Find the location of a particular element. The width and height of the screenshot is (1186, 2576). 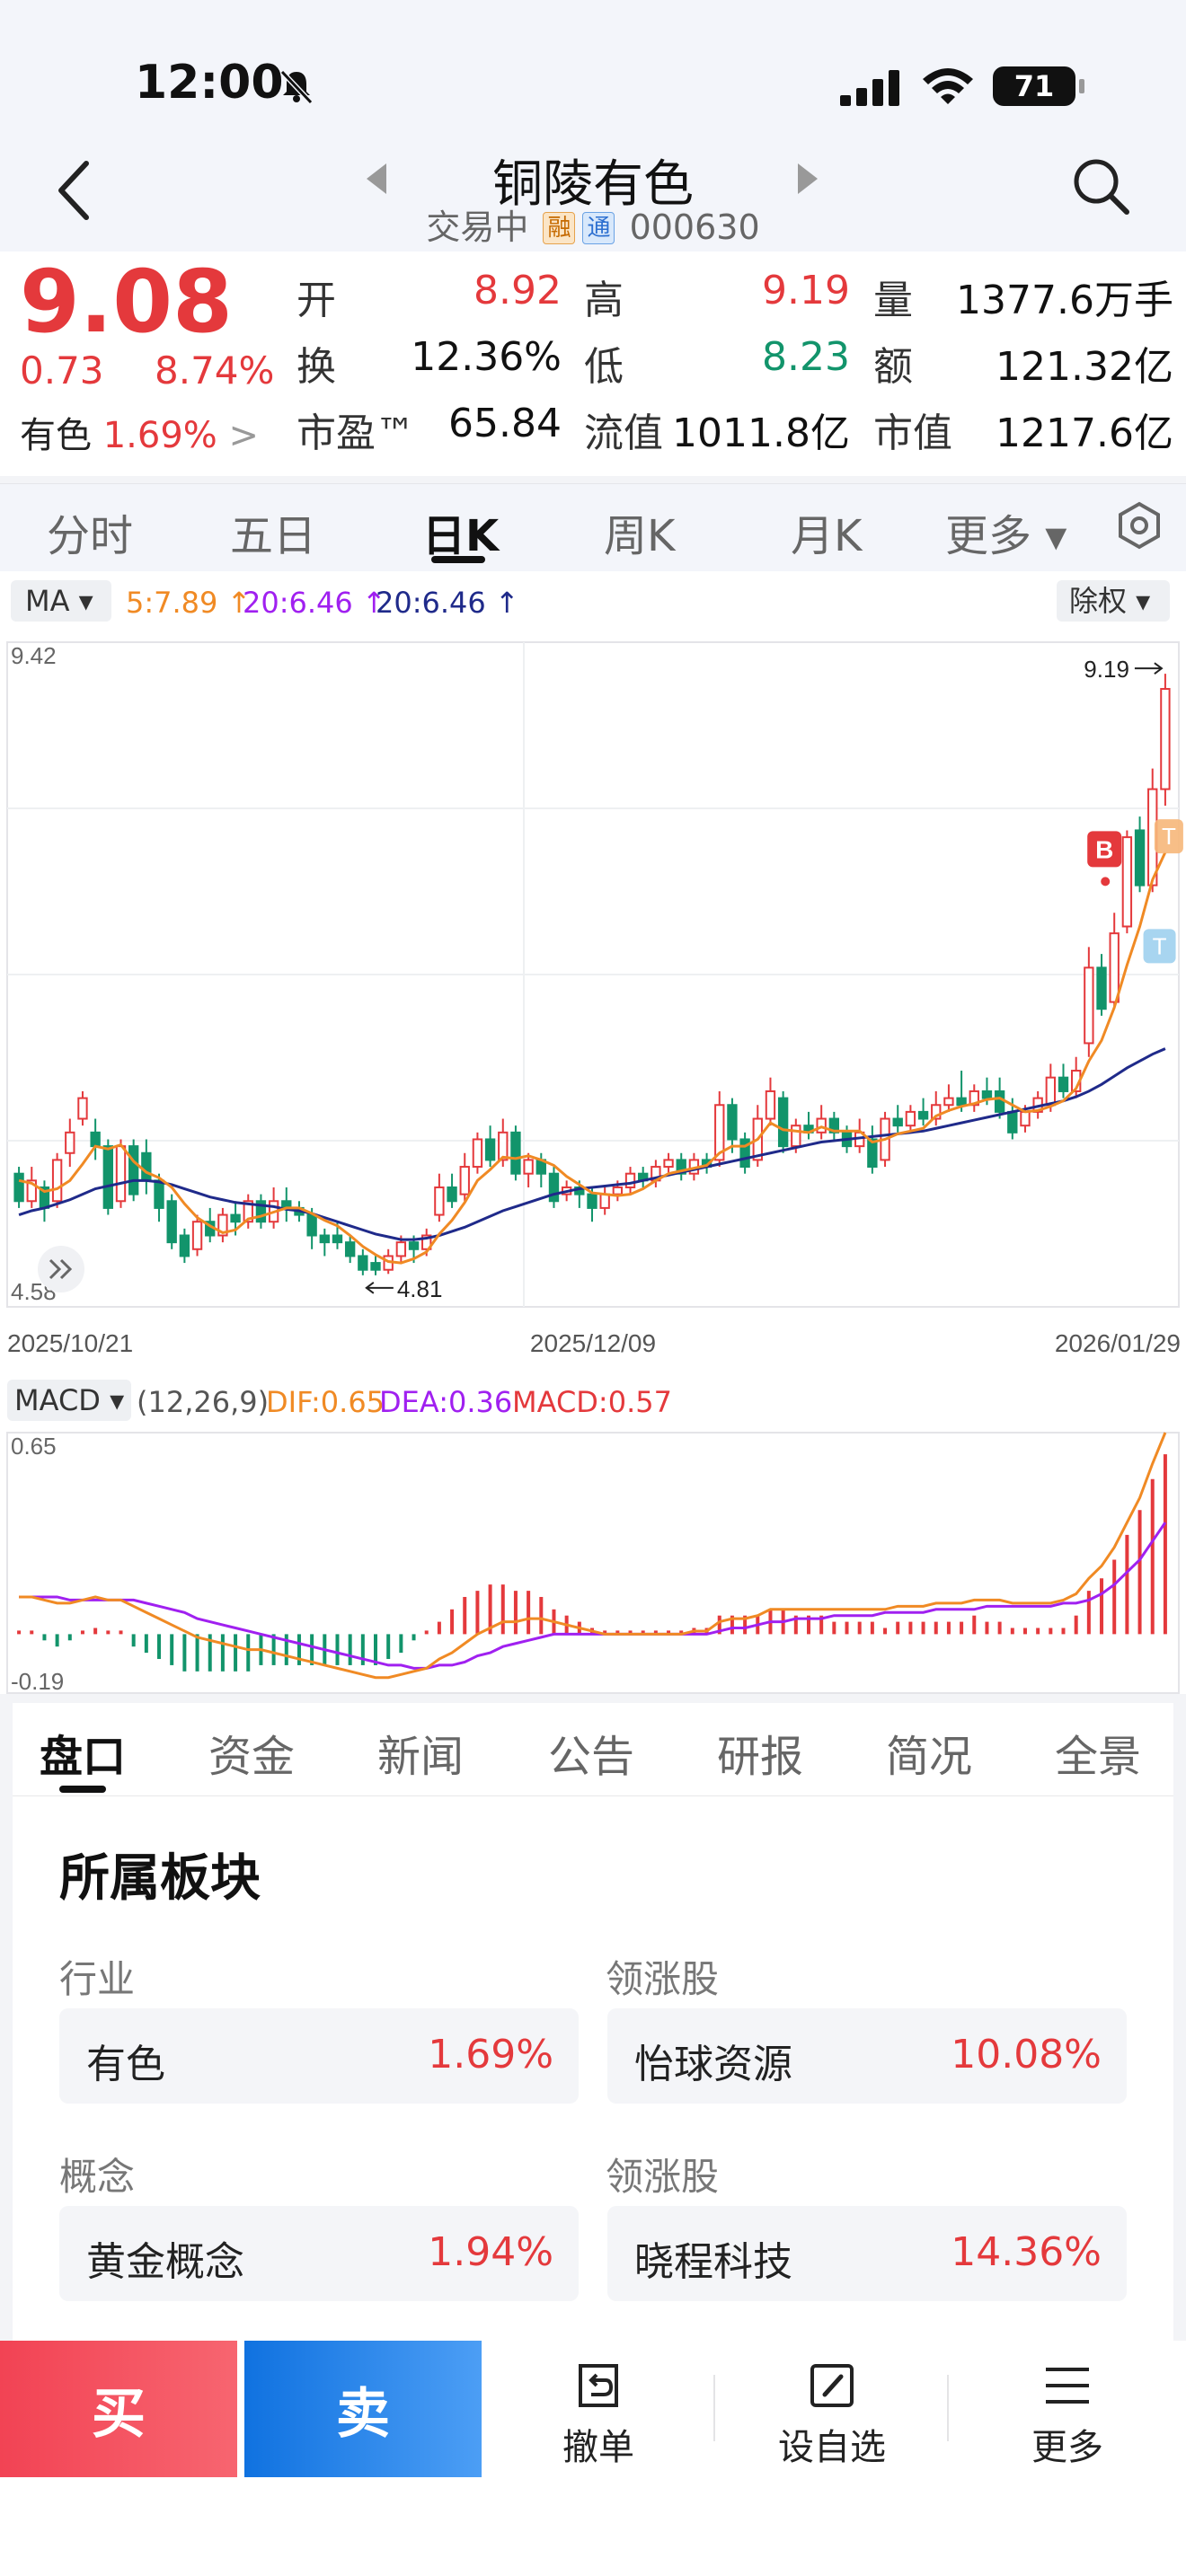

quote-value: 8.92 is located at coordinates (518, 290).